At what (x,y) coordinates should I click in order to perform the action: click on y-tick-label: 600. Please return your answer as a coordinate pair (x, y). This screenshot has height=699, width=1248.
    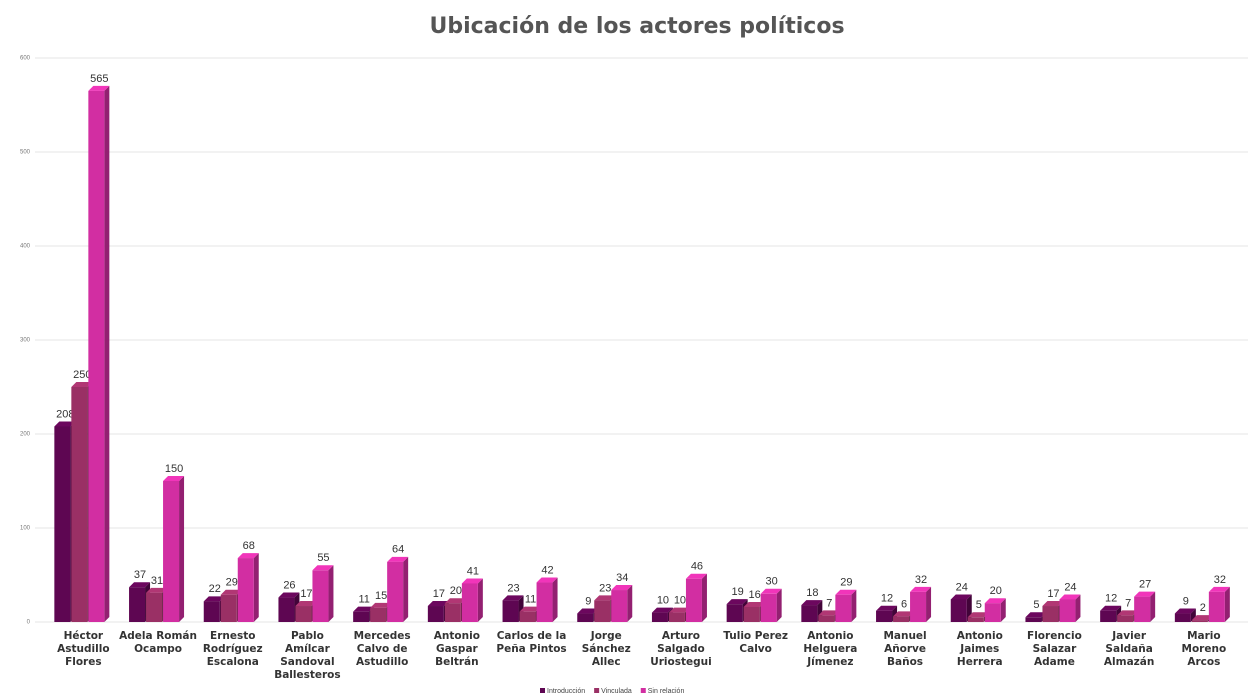
    Looking at the image, I should click on (25, 59).